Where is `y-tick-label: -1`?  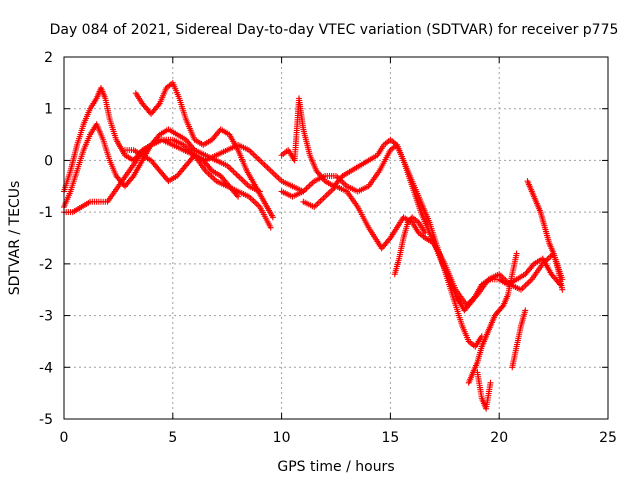 y-tick-label: -1 is located at coordinates (46, 213).